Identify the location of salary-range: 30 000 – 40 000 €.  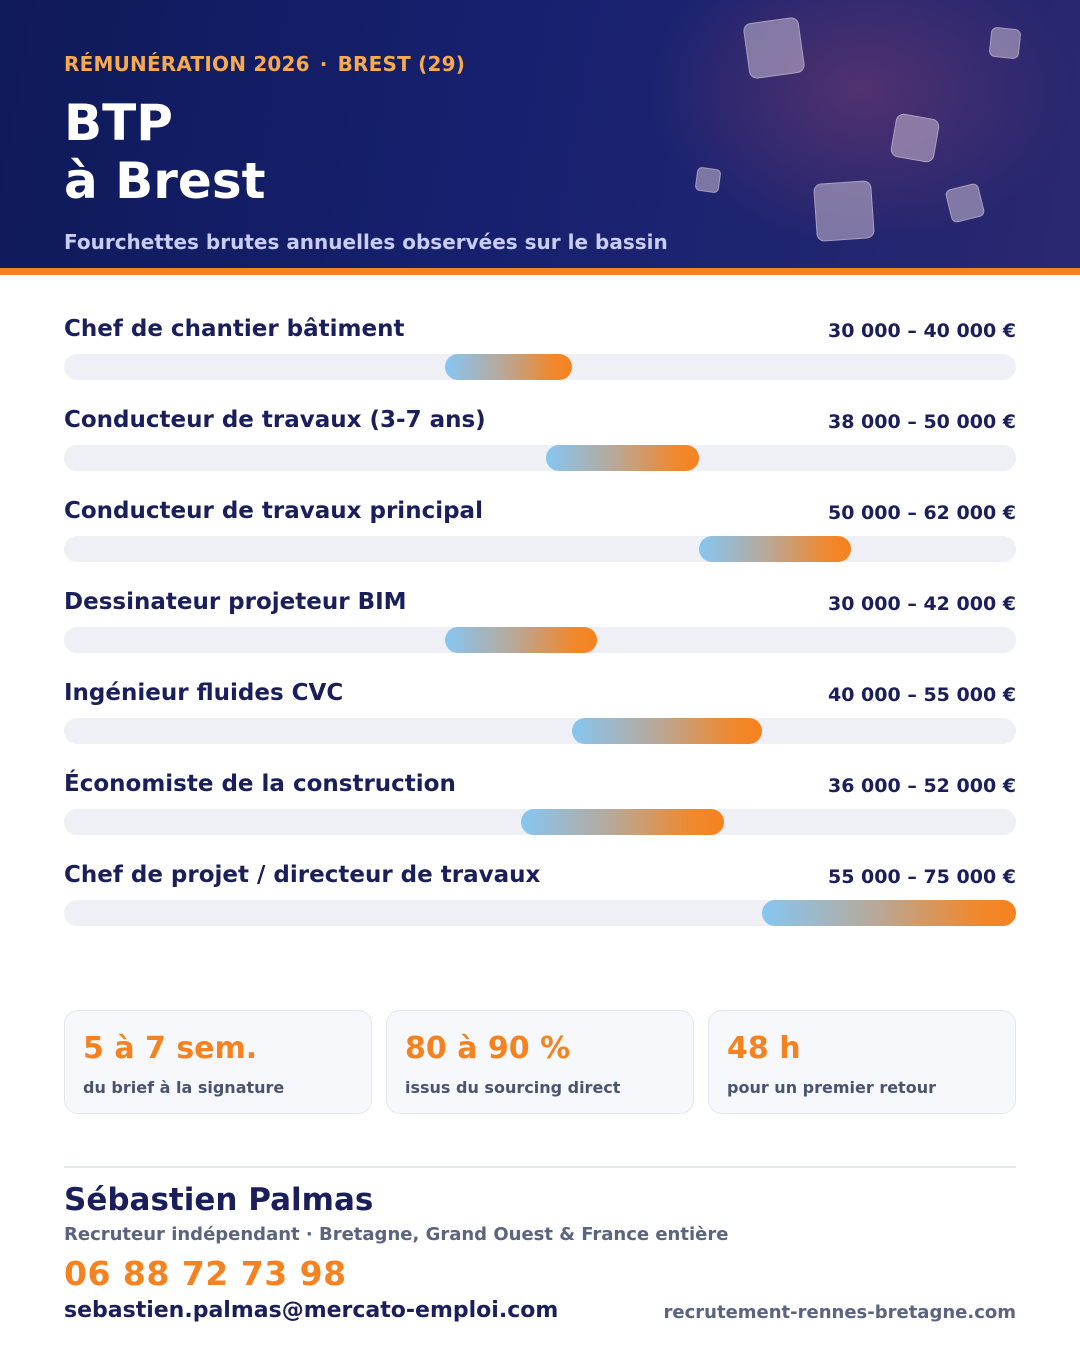
(922, 331).